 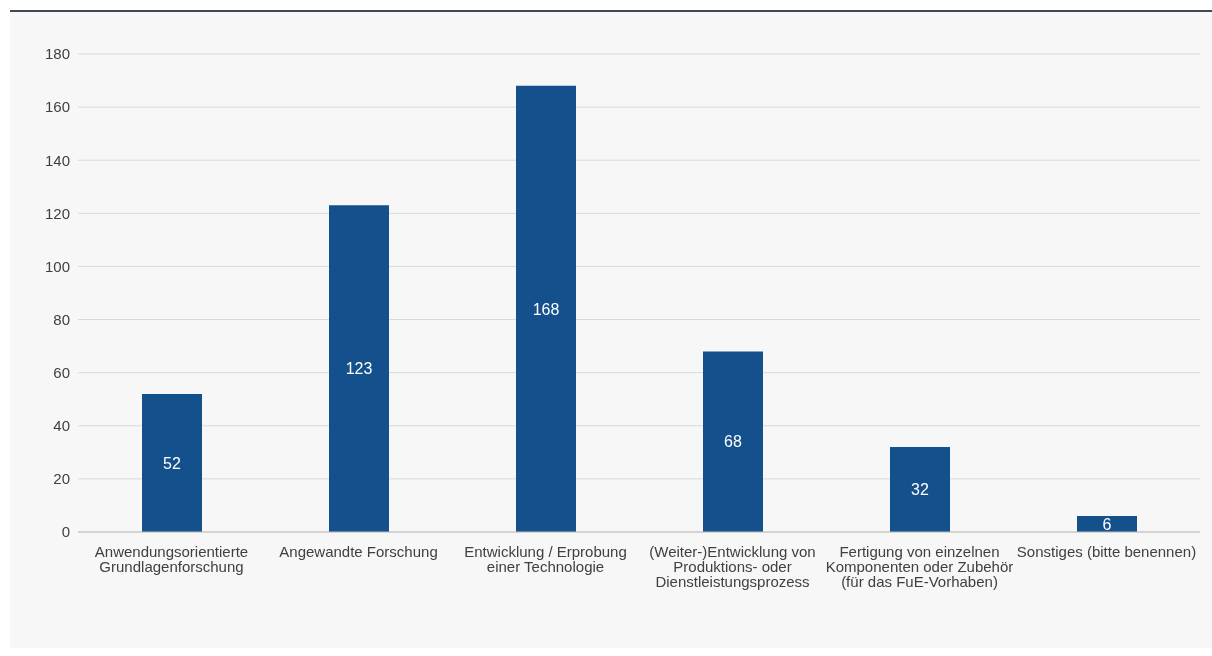 What do you see at coordinates (61, 479) in the screenshot?
I see `y-tick-label: 20` at bounding box center [61, 479].